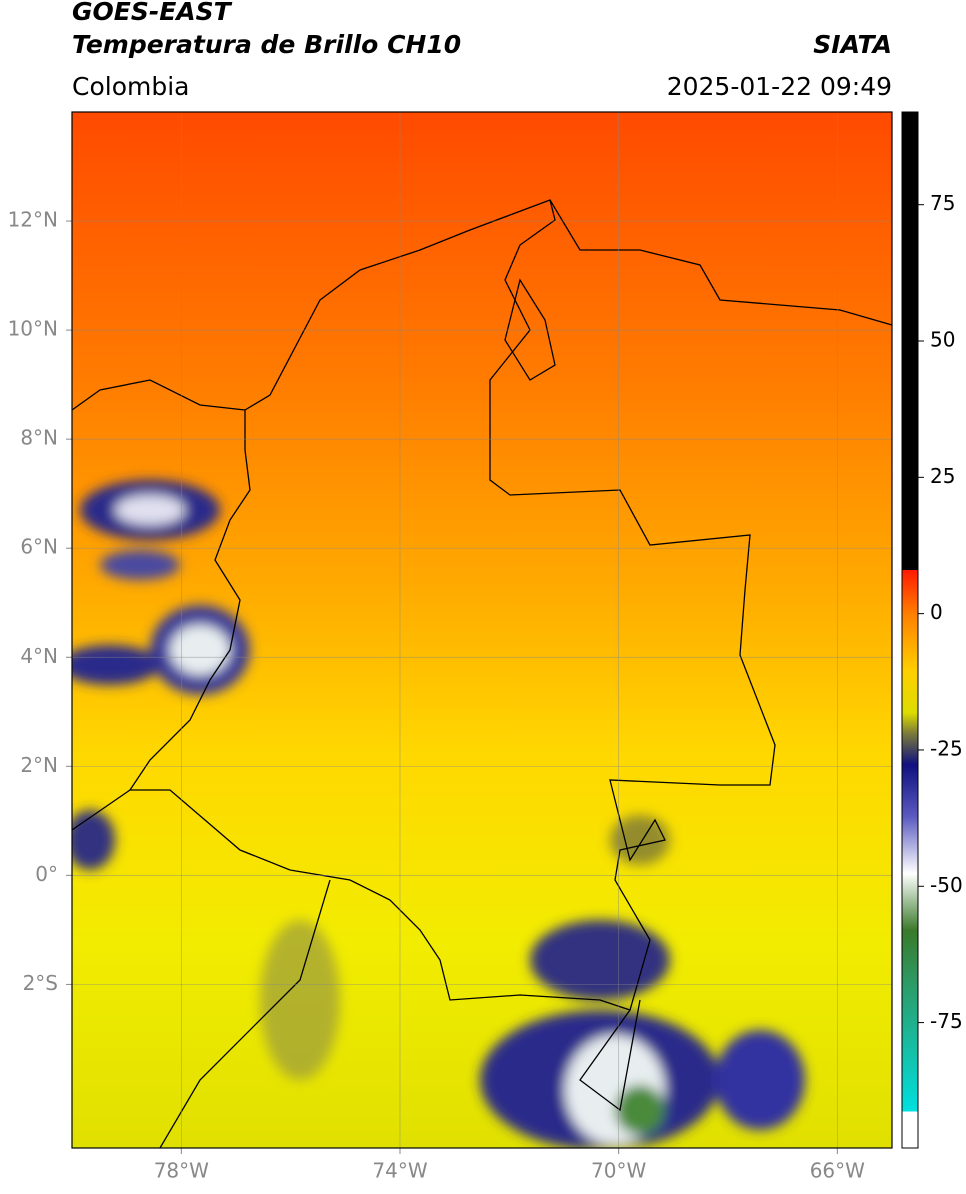 Image resolution: width=966 pixels, height=1194 pixels. I want to click on colorbar-tick-label: 75, so click(942, 203).